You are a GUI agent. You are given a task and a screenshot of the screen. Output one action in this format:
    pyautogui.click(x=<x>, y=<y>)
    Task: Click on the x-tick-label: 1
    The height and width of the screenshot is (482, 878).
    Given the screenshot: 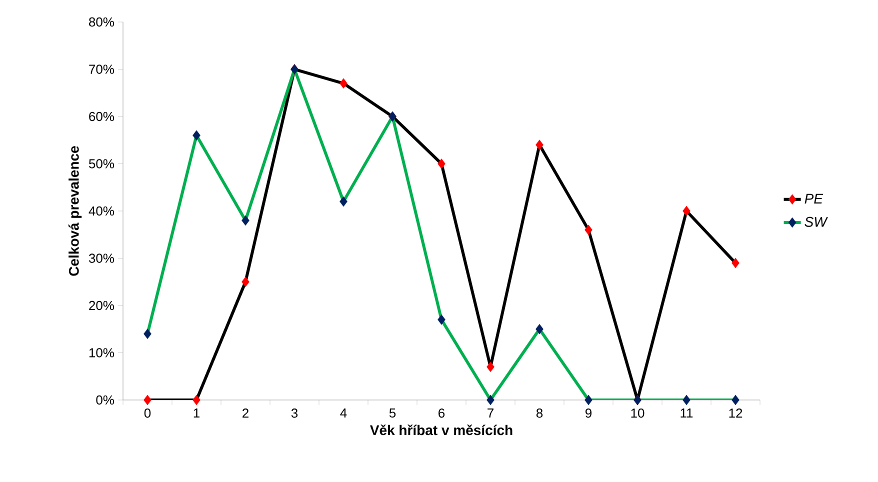 What is the action you would take?
    pyautogui.click(x=197, y=413)
    